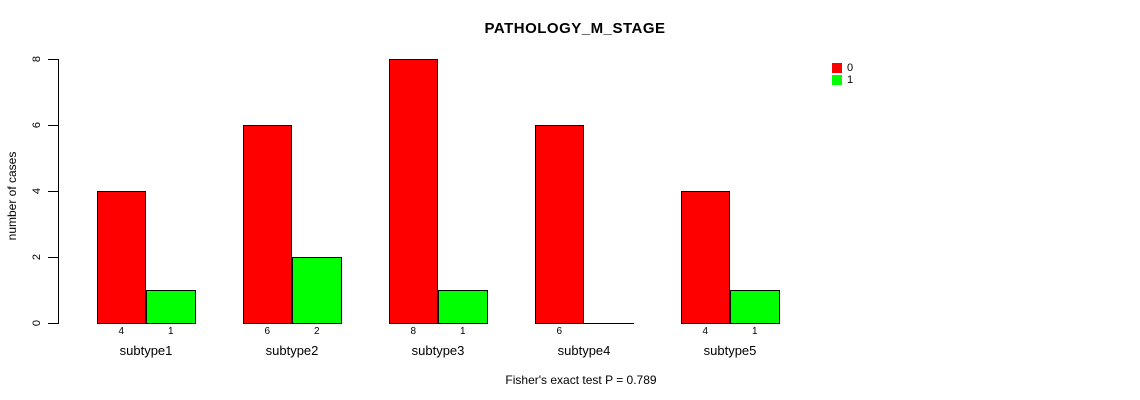  I want to click on bar-0-subtype5, so click(705, 257).